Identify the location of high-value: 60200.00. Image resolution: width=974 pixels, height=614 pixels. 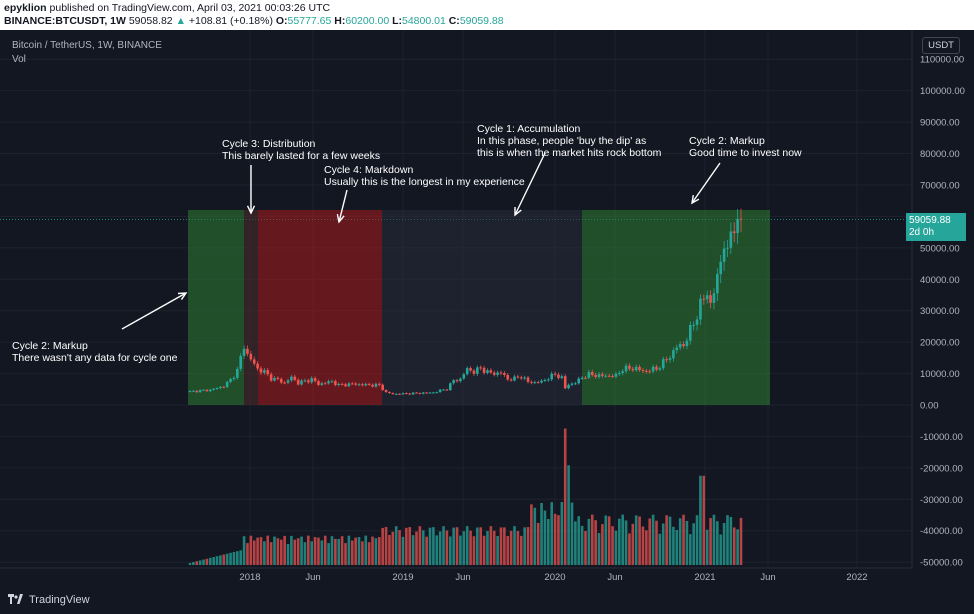
(367, 21).